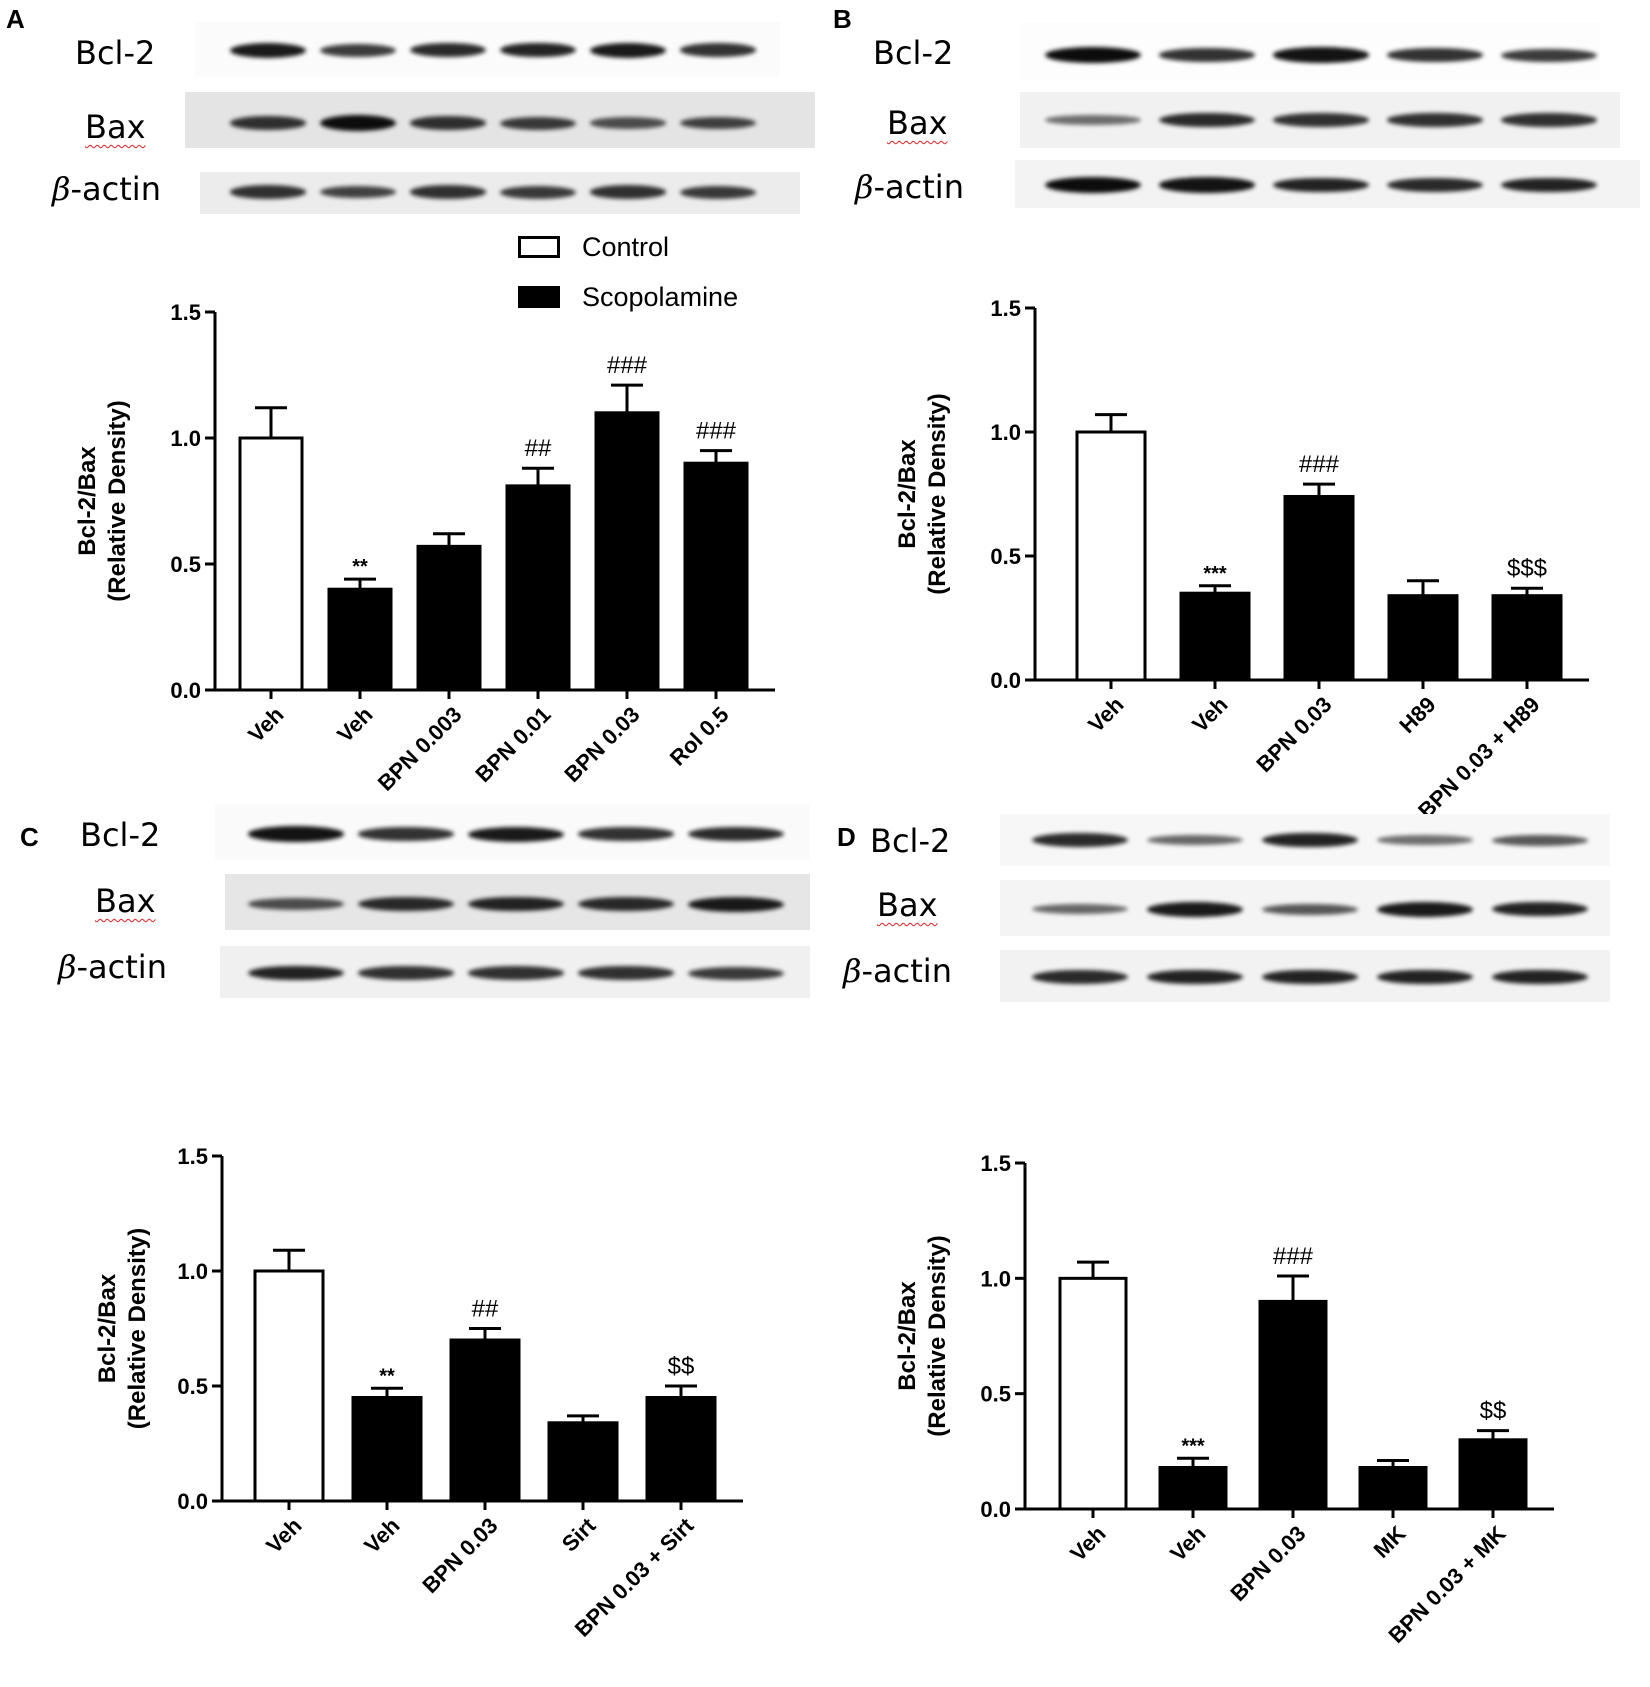 The height and width of the screenshot is (1687, 1650). Describe the element at coordinates (539, 297) in the screenshot. I see `legend-swatch-scopolamine` at that location.